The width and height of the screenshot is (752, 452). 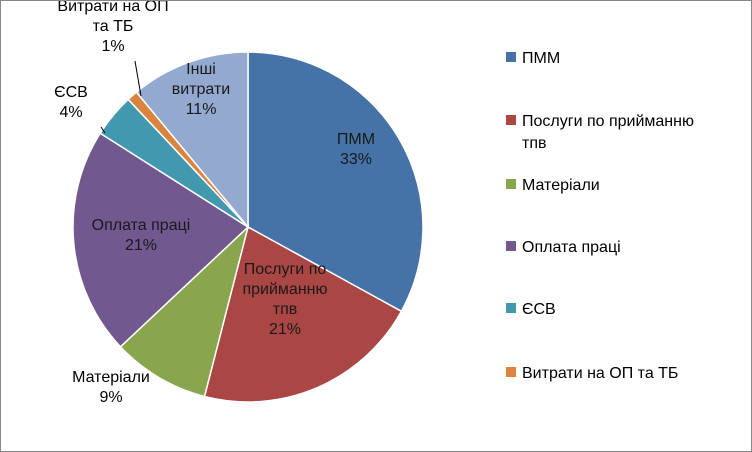 I want to click on data-label-витрати-на-оп-та-тб: Витрати на ОП та ТБ 1%, so click(x=112, y=28).